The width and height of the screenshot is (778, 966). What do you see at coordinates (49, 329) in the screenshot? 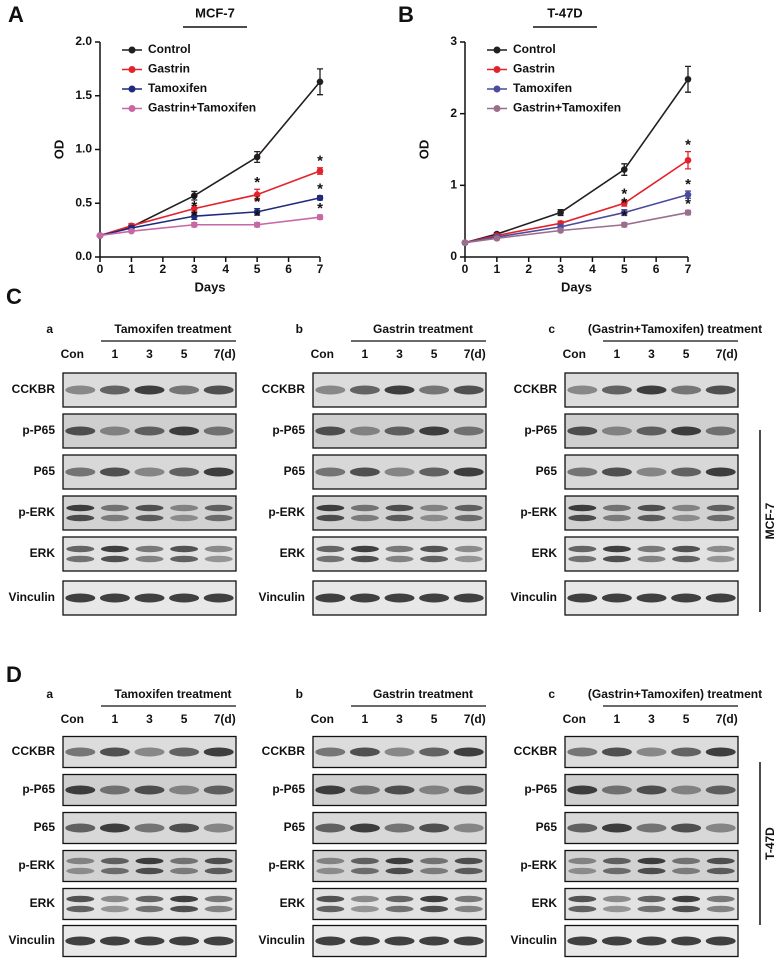
I see `group-label: a` at bounding box center [49, 329].